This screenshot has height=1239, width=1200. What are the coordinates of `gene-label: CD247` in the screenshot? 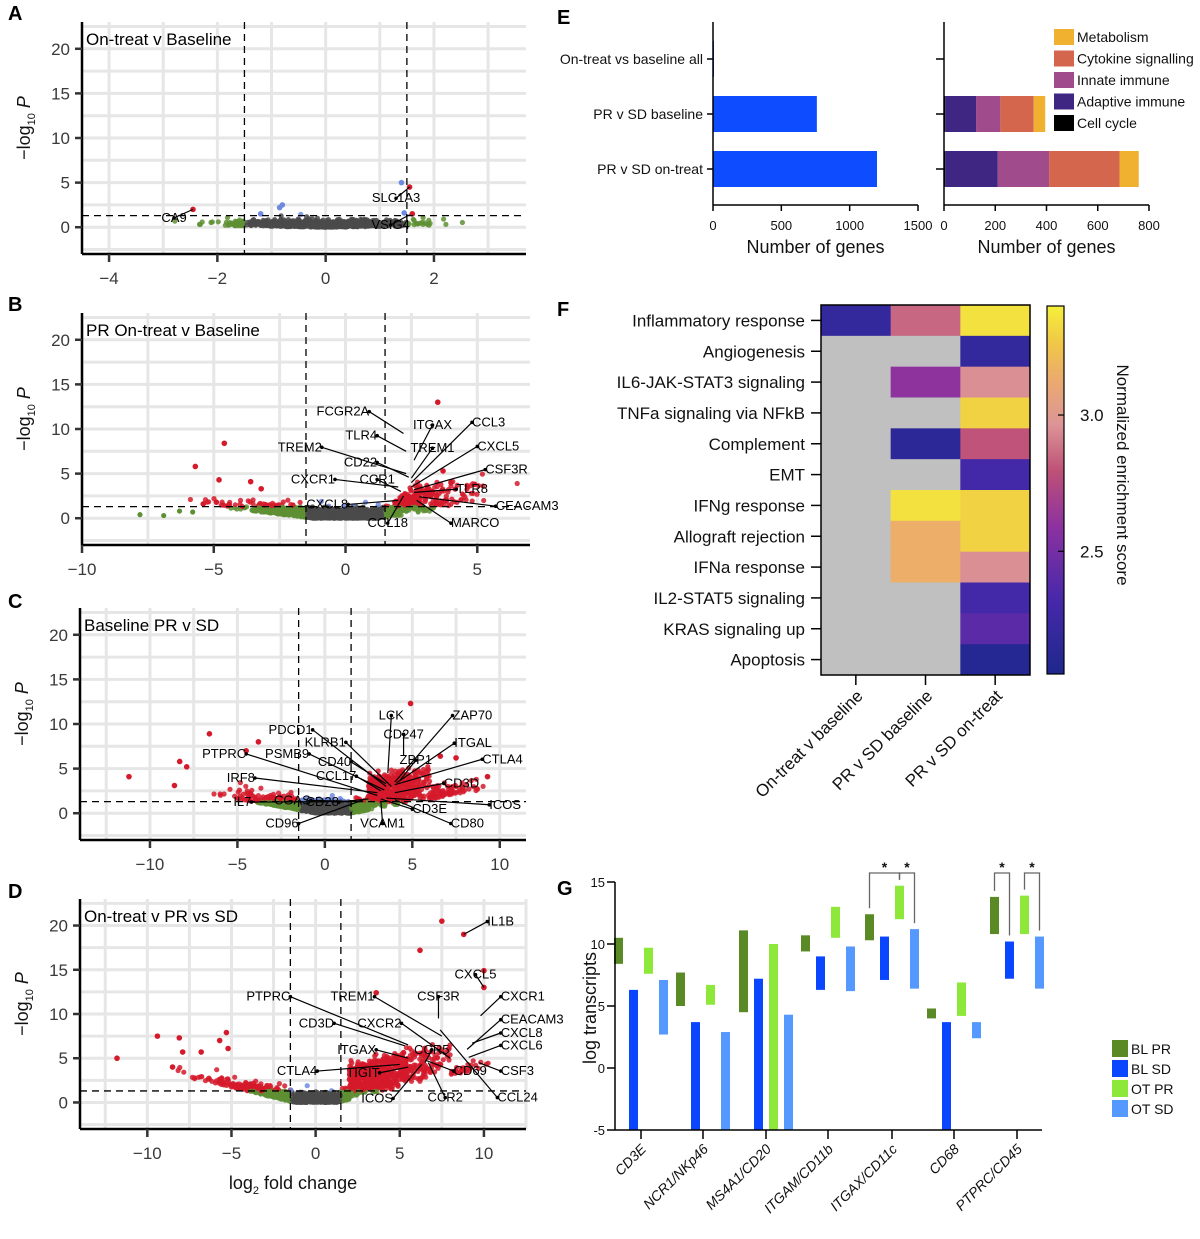 It's located at (403, 733).